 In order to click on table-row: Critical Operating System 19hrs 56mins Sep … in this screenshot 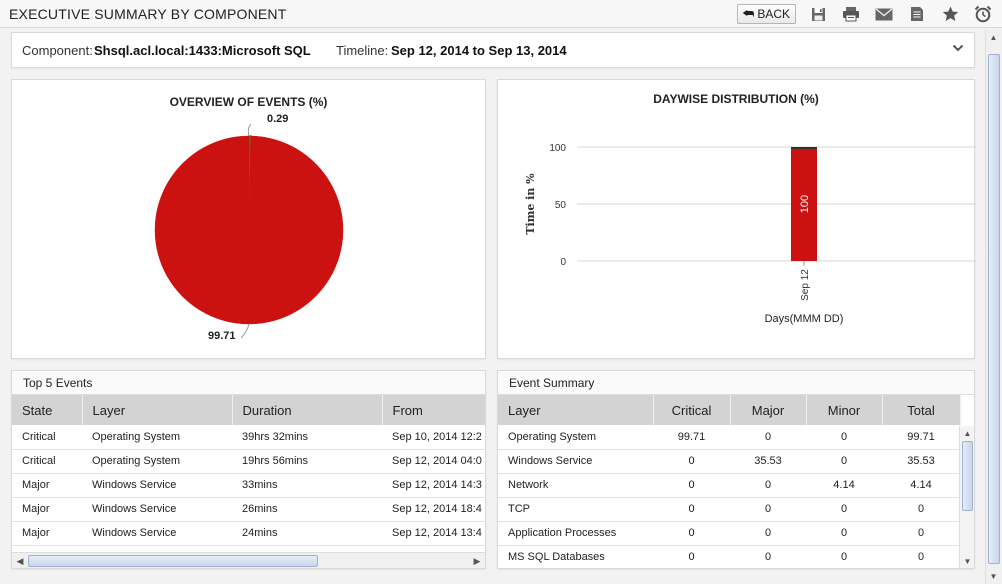, I will do `click(248, 461)`.